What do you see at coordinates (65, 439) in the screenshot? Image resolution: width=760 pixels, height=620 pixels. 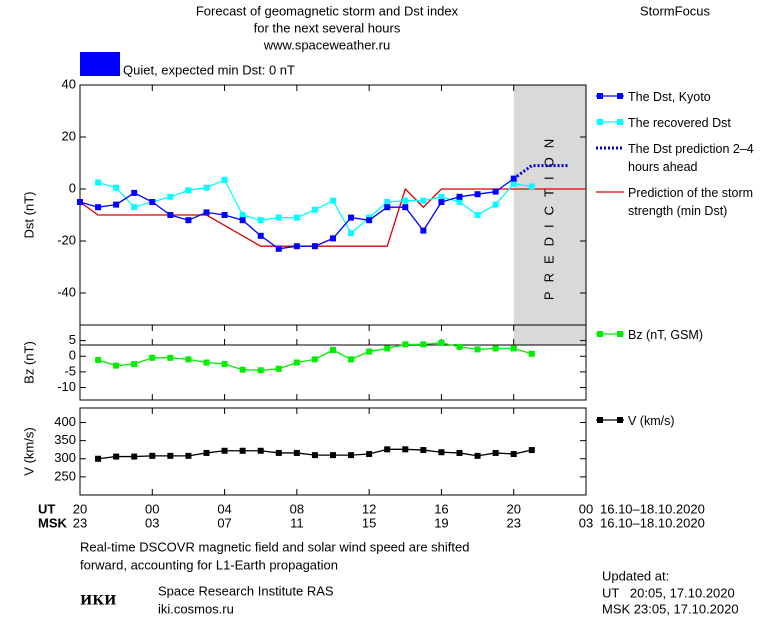 I see `y-tick-label: 350` at bounding box center [65, 439].